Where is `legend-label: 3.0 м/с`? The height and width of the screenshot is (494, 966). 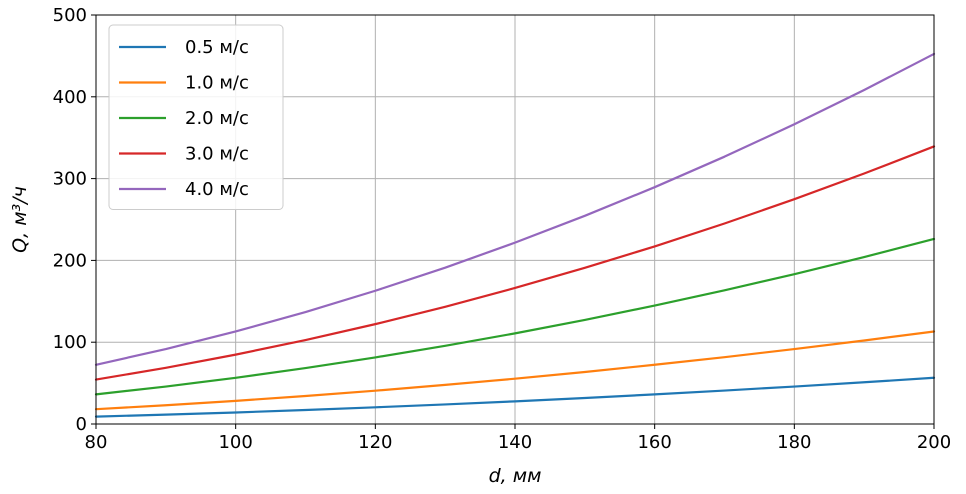 legend-label: 3.0 м/с is located at coordinates (217, 154).